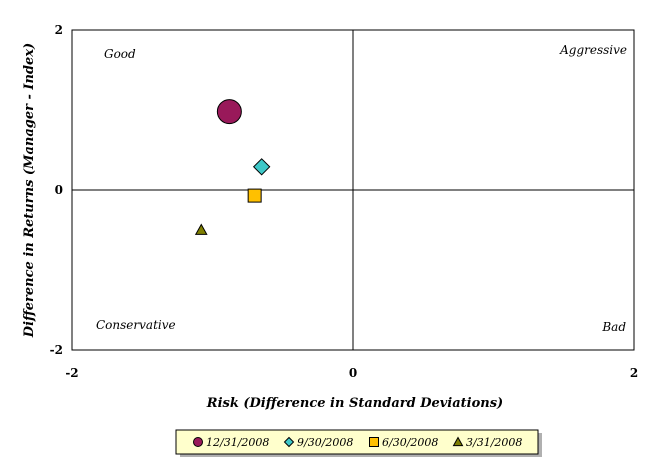  I want to click on legend-marker-square, so click(374, 442).